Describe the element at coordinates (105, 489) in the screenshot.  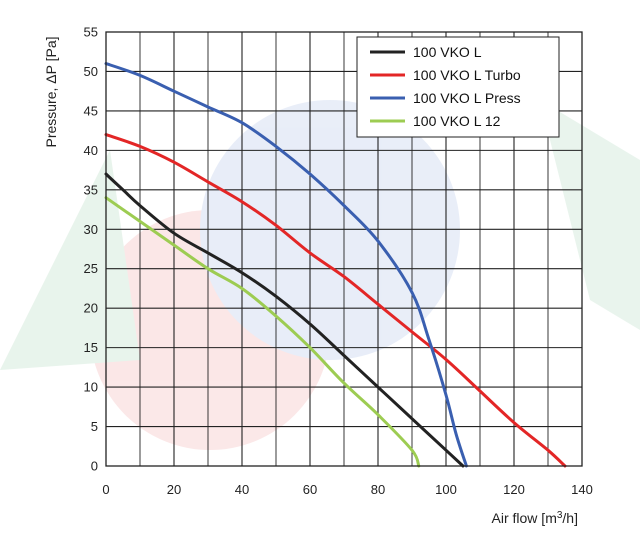
I see `x-tick-label: 0` at that location.